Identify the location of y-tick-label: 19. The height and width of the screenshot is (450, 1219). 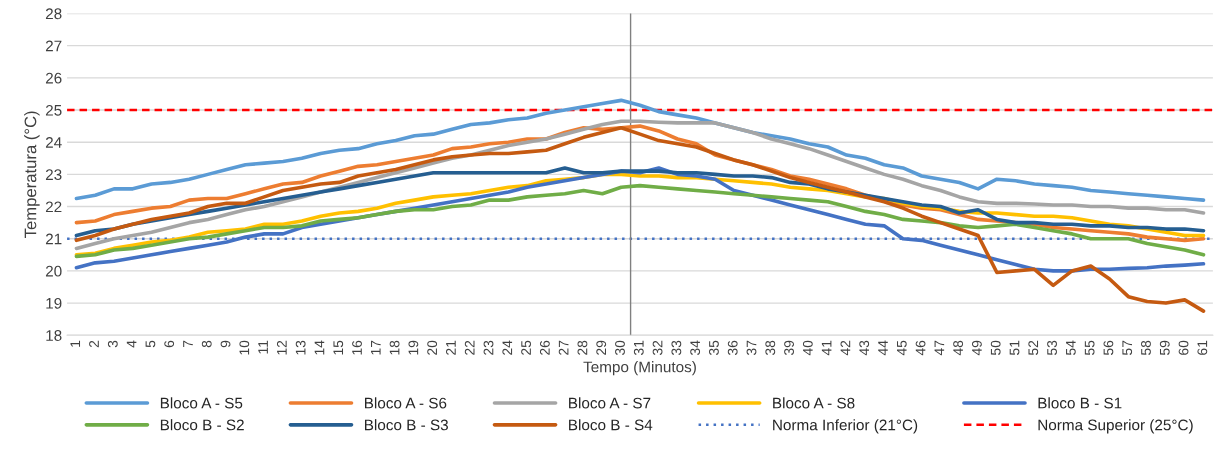
(54, 303).